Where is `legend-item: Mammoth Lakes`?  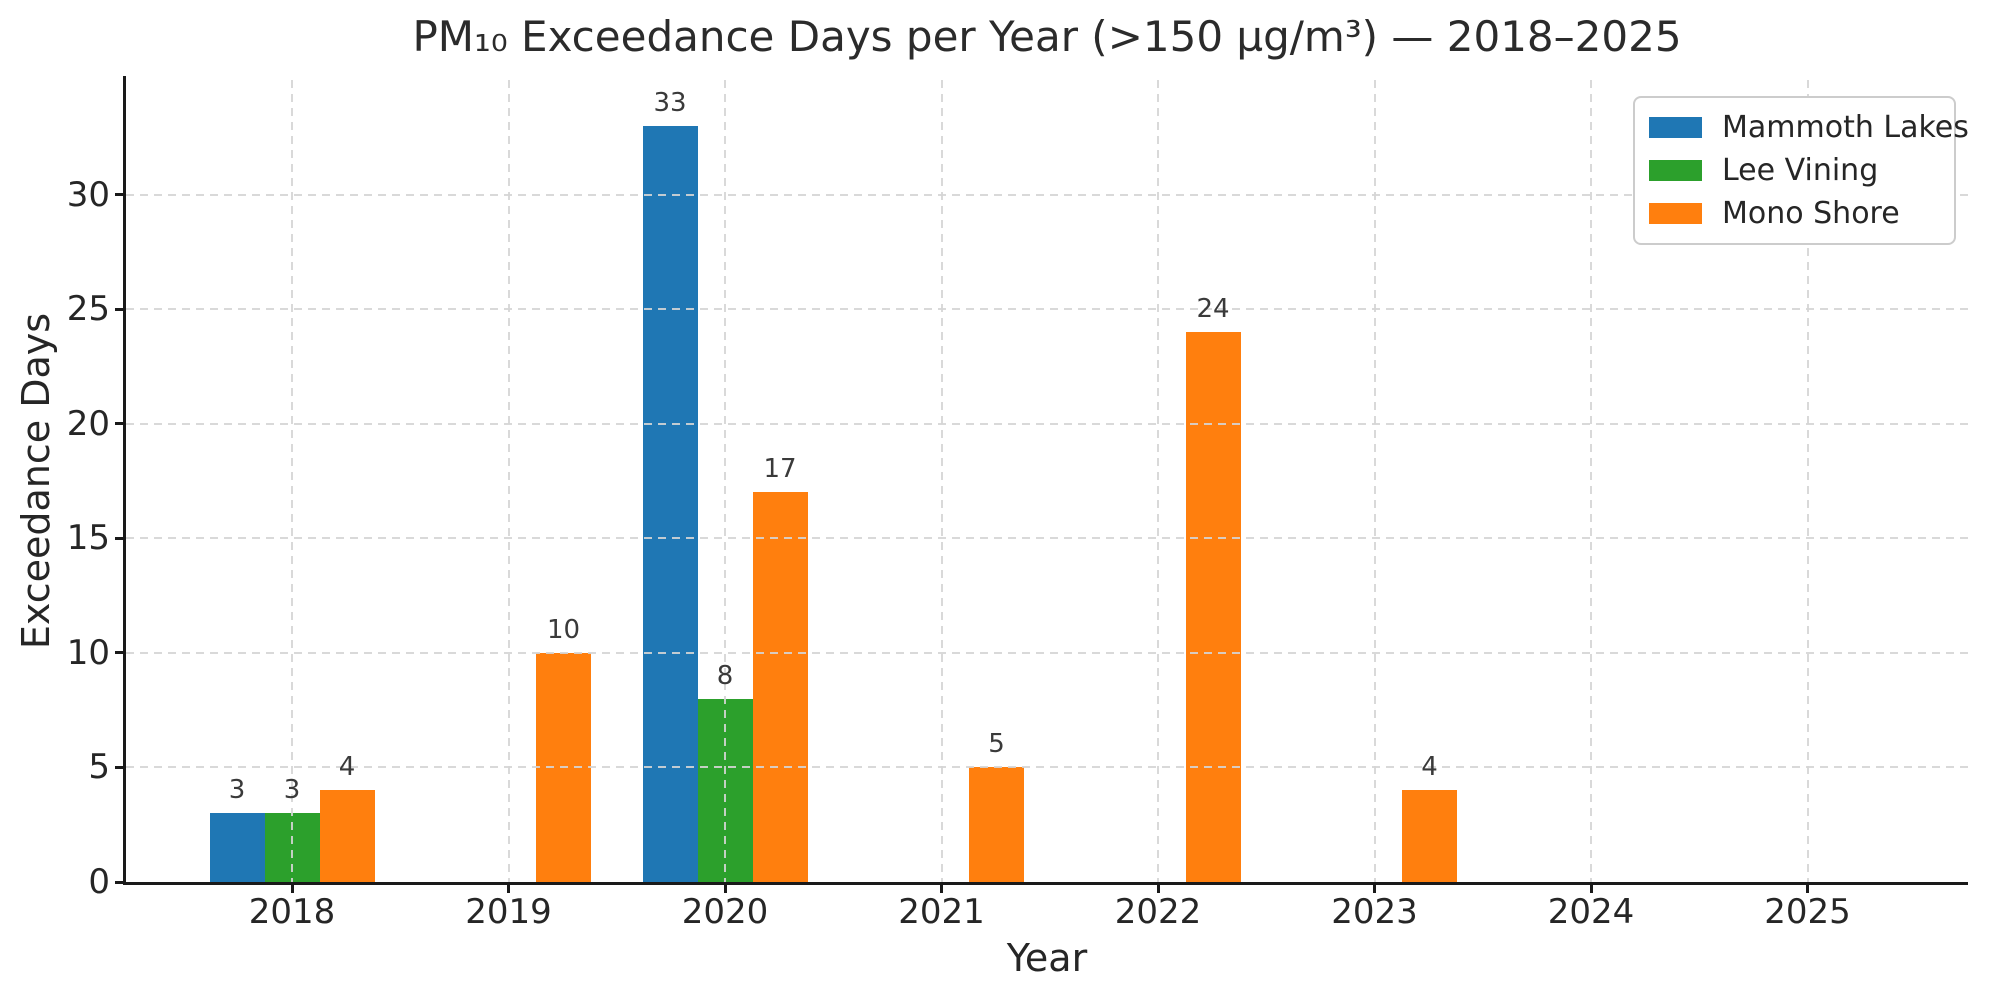
legend-item: Mammoth Lakes is located at coordinates (1802, 127).